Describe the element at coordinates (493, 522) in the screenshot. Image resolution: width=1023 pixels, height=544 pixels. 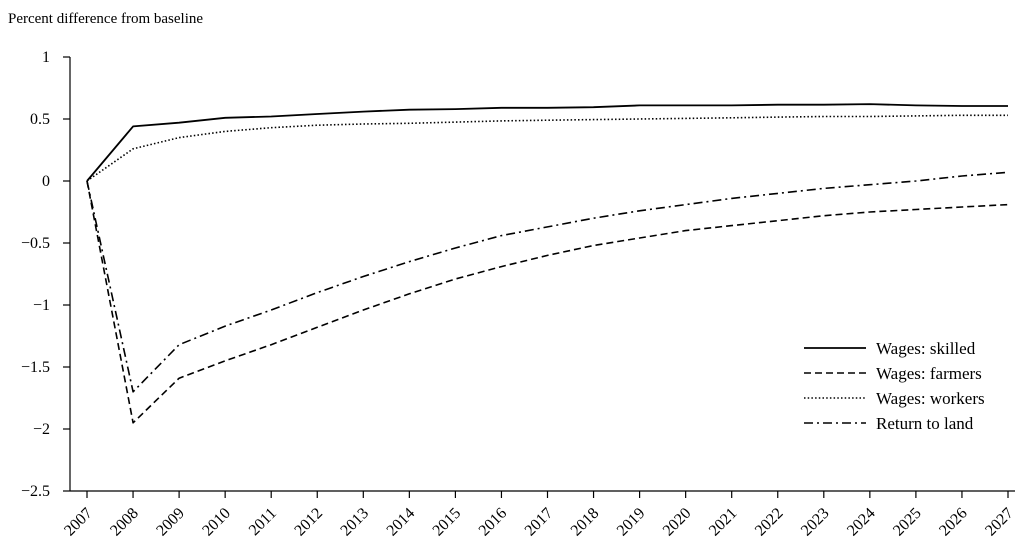
I see `x-tick-label: 2016` at that location.